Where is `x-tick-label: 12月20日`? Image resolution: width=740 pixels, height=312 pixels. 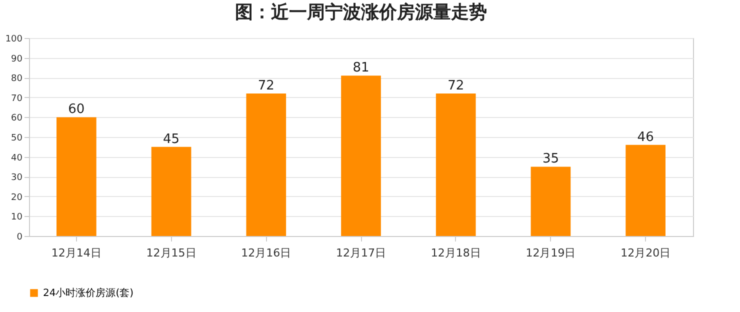 x-tick-label: 12月20日 is located at coordinates (645, 253).